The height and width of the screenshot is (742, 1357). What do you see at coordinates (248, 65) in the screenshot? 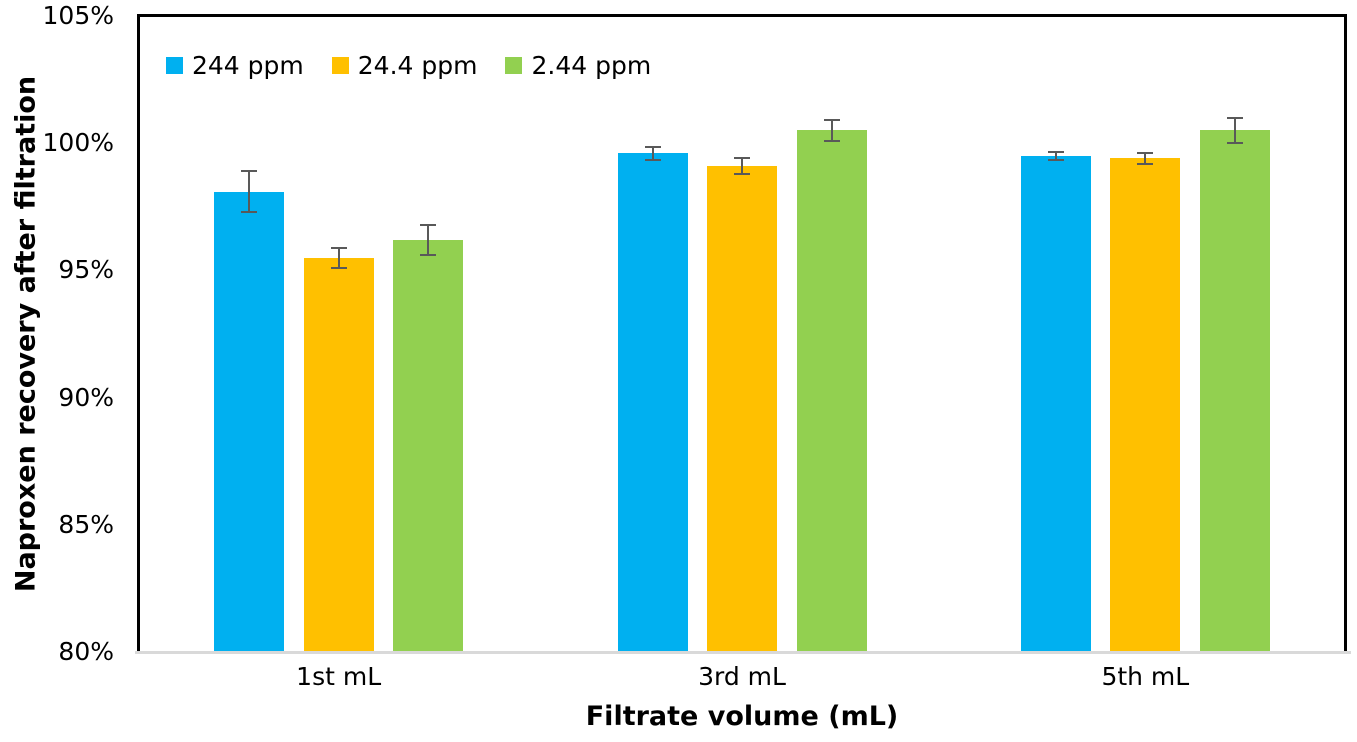
I see `legend-label: 244 ppm` at bounding box center [248, 65].